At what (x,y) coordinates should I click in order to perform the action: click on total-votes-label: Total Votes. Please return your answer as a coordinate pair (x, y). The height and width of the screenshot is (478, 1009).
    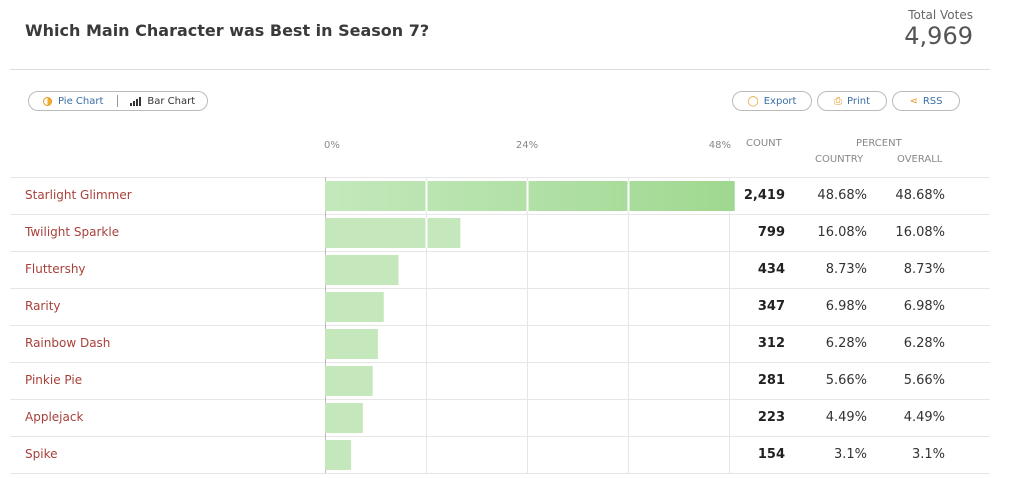
    Looking at the image, I should click on (940, 15).